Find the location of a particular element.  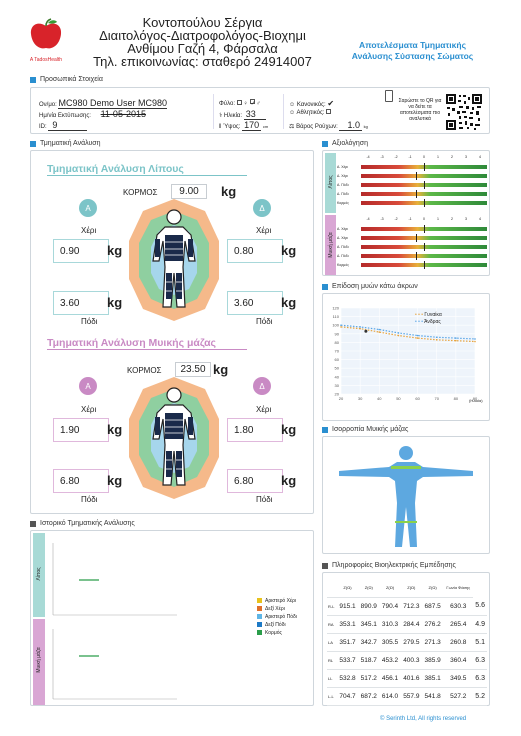

eval-fat-scale-5: 1 is located at coordinates (438, 157).